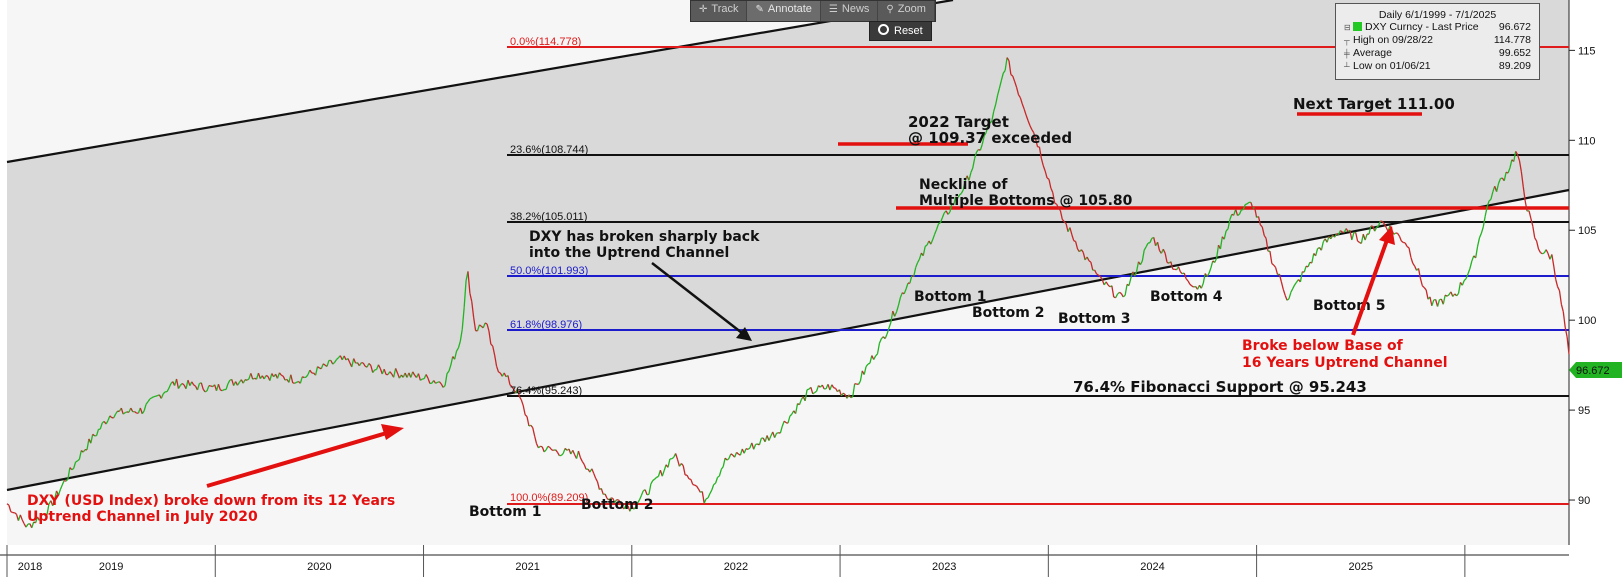  I want to click on collapse-icon: ⊟, so click(1347, 27).